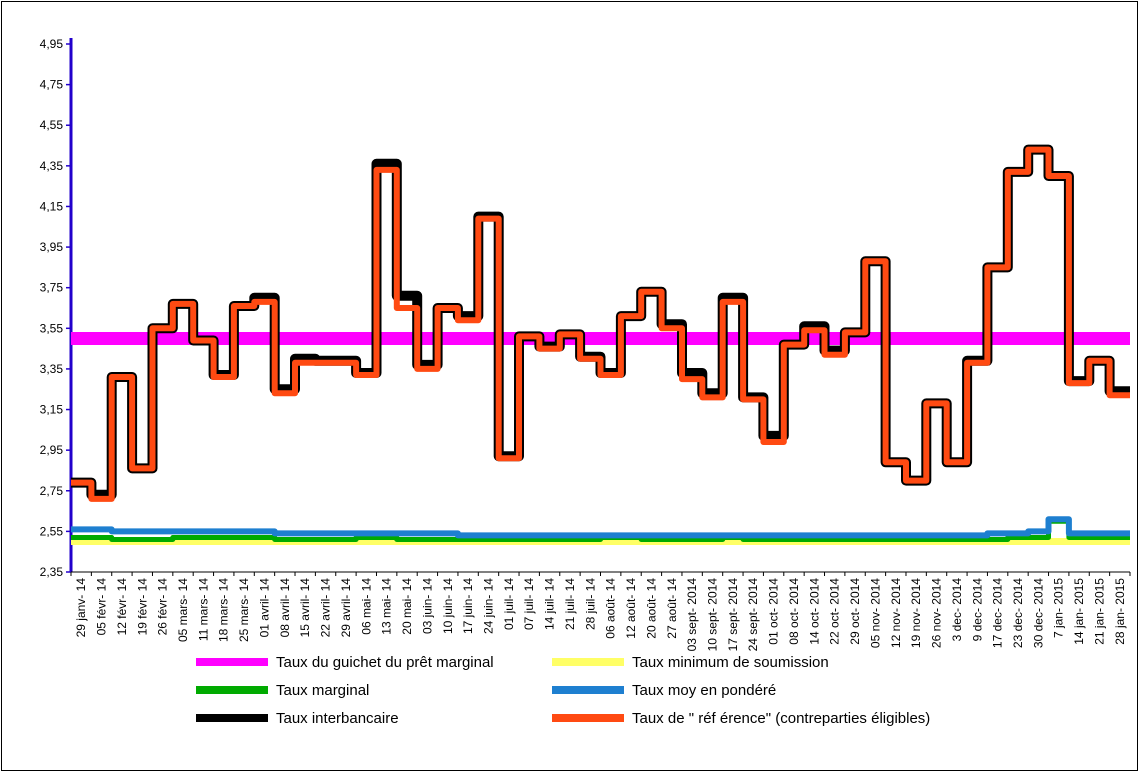  I want to click on x-tick-label: 28 jan- 2015, so click(1120, 611).